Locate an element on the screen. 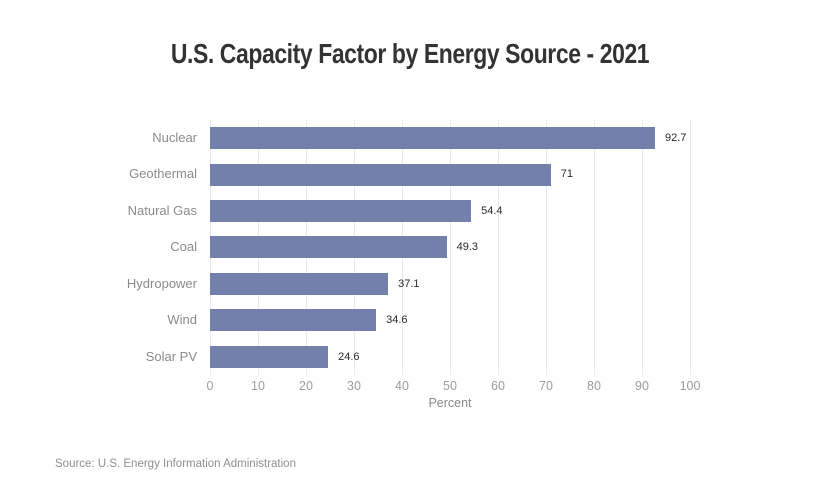 The height and width of the screenshot is (492, 820). x-tick-label: 10 is located at coordinates (258, 386).